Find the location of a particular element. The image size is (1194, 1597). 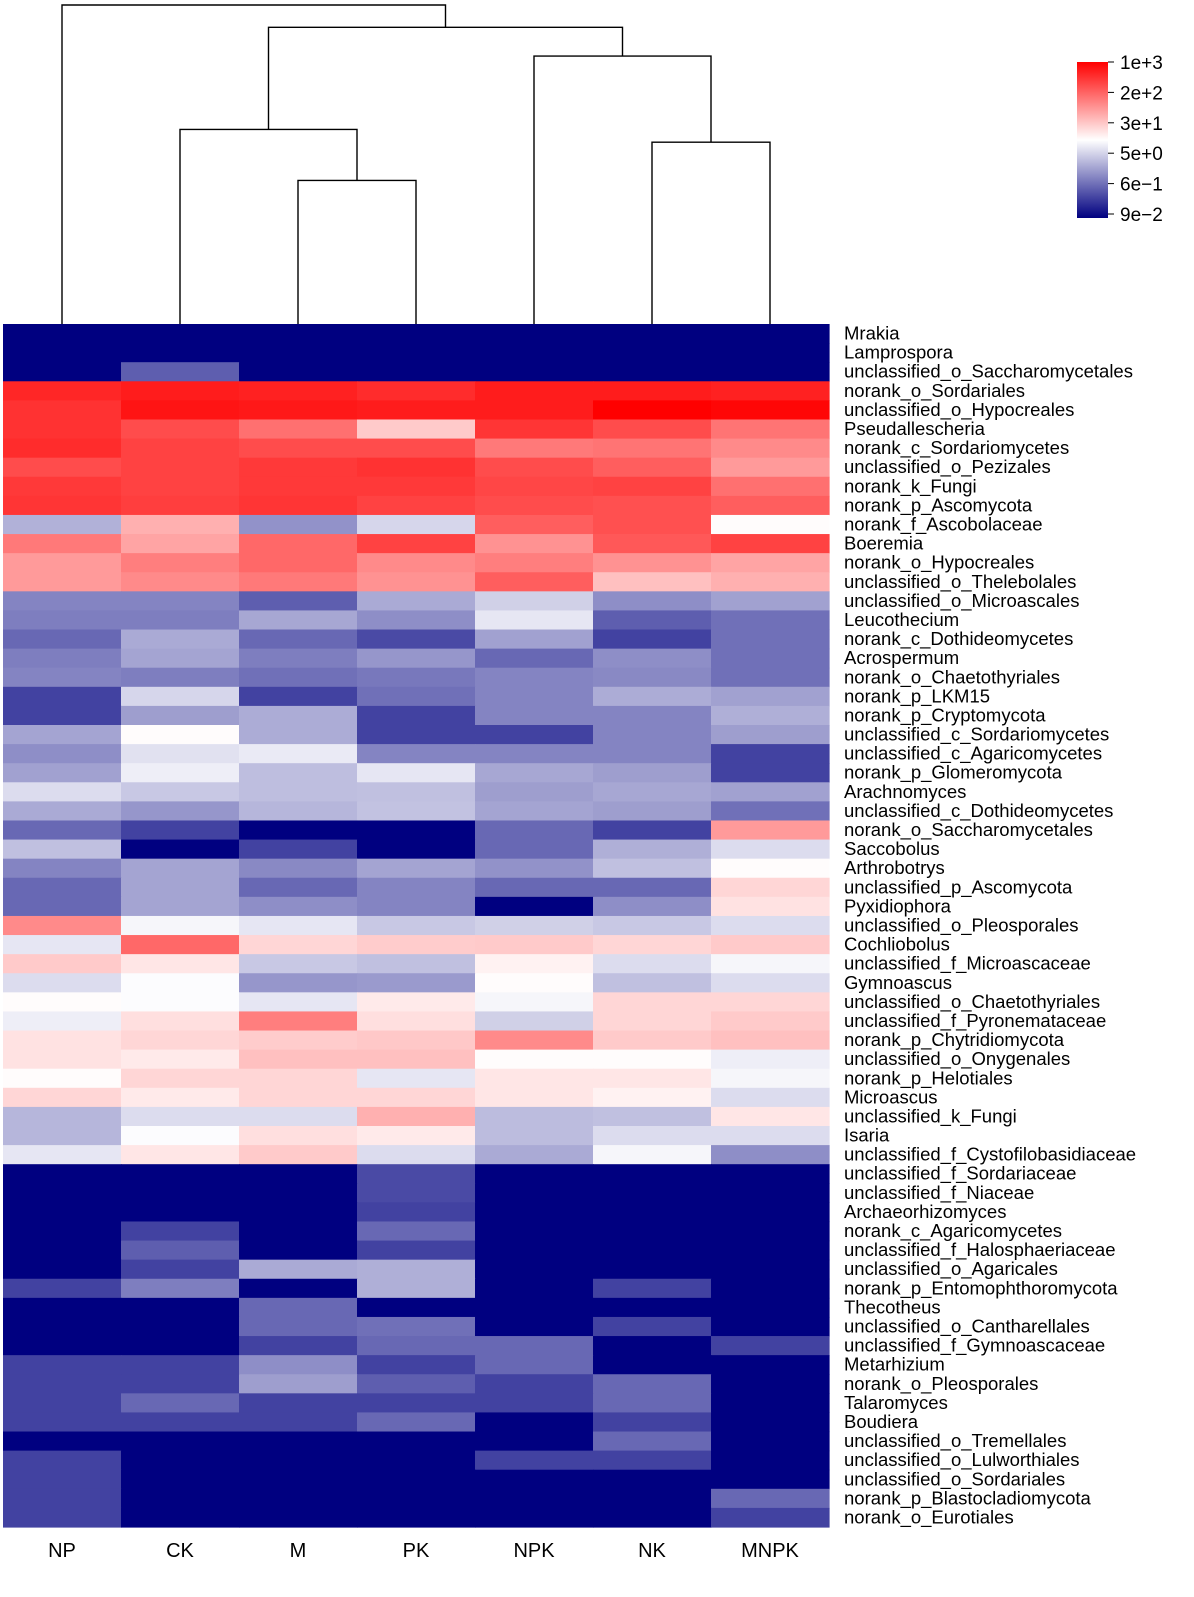

color-legend: 1e+3 2e+2 3e+1 5e+0 6e−1 9e−2 is located at coordinates (1120, 139).